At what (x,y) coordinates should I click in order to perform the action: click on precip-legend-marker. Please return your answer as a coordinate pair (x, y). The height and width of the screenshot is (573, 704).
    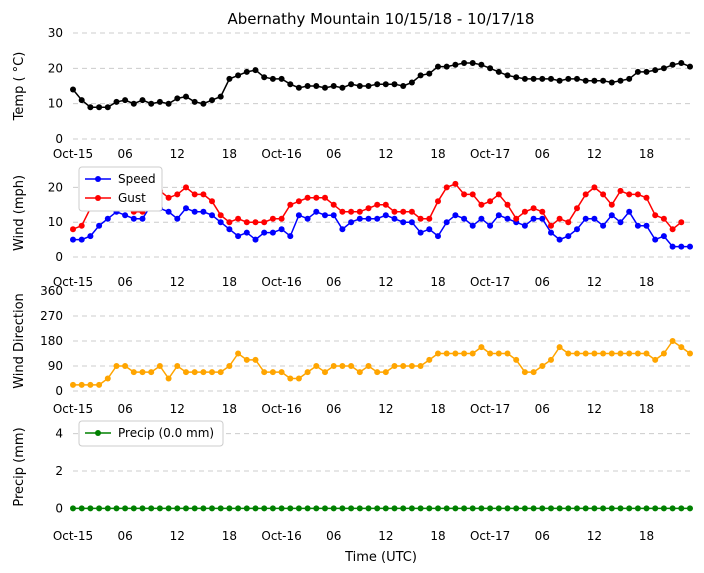
    Looking at the image, I should click on (98, 433).